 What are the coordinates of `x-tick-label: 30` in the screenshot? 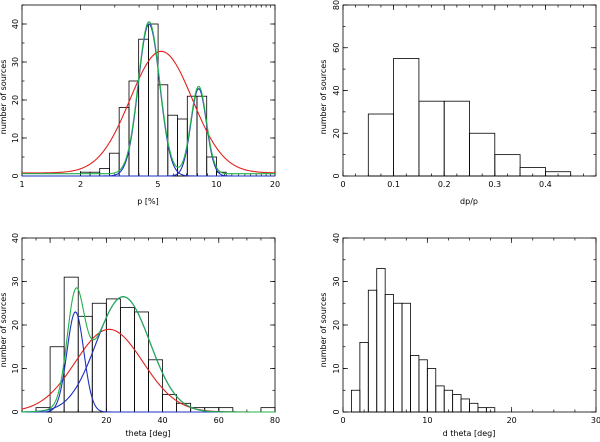 It's located at (595, 420).